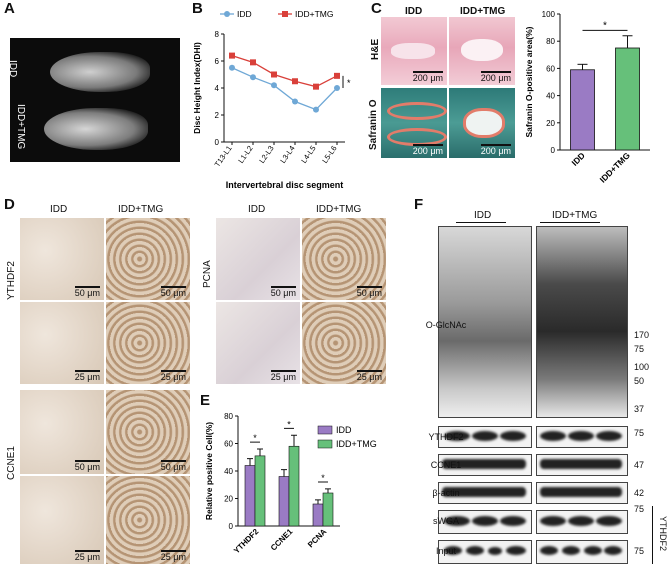 The image size is (669, 571). I want to click on xray-label-idd: IDD, so click(14, 69).